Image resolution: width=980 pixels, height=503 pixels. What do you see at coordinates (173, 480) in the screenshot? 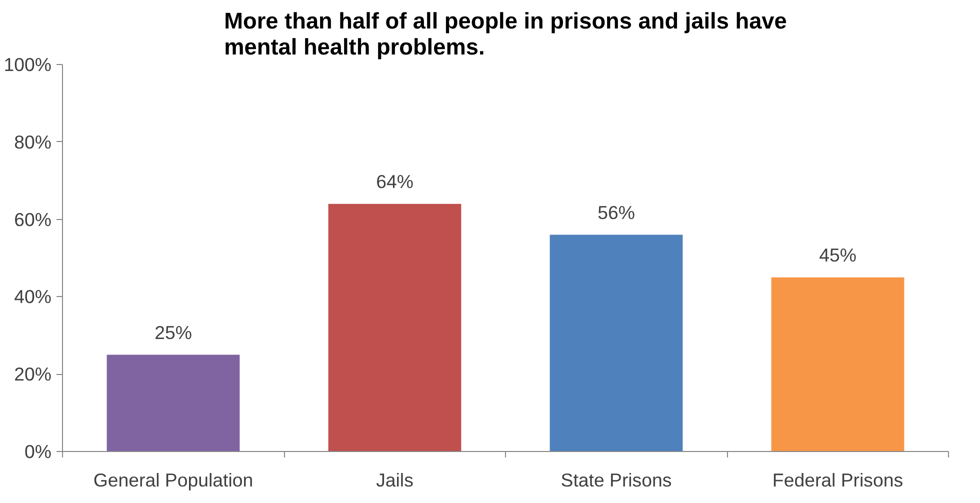
I see `x-tick-label: General Population` at bounding box center [173, 480].